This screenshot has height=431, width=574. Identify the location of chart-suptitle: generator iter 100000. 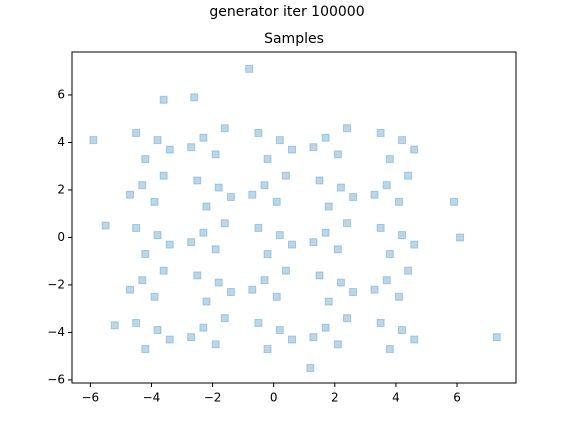
(286, 12).